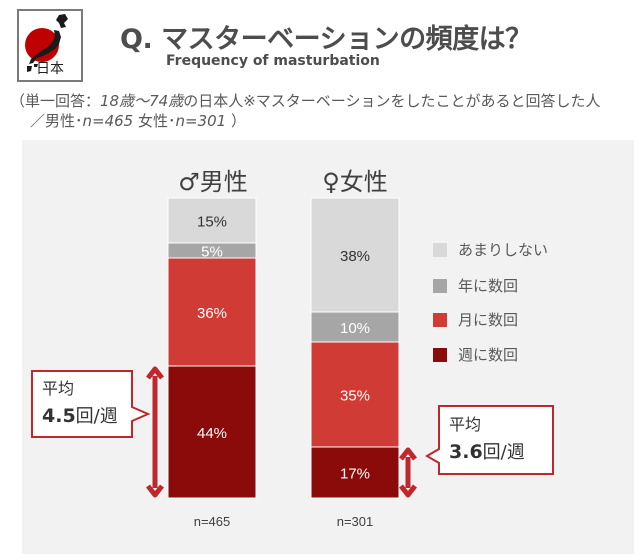 The width and height of the screenshot is (643, 557). I want to click on average-label-1: 平均, so click(465, 424).